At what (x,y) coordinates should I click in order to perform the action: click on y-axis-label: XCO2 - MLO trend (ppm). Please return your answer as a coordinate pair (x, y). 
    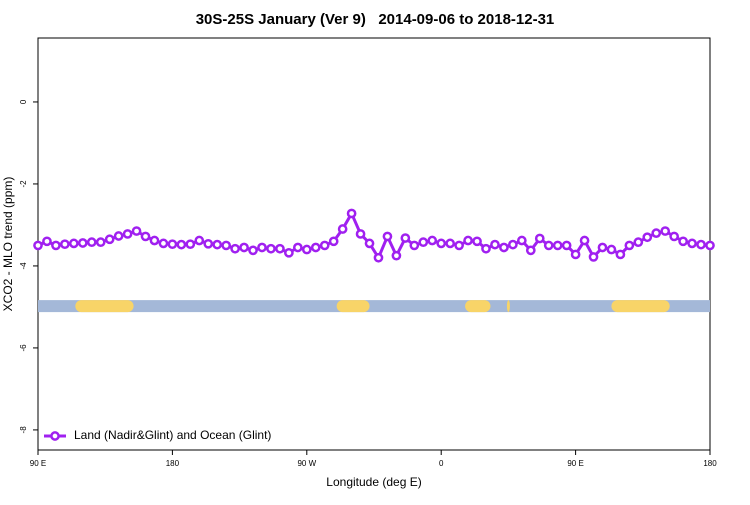
    Looking at the image, I should click on (8, 244).